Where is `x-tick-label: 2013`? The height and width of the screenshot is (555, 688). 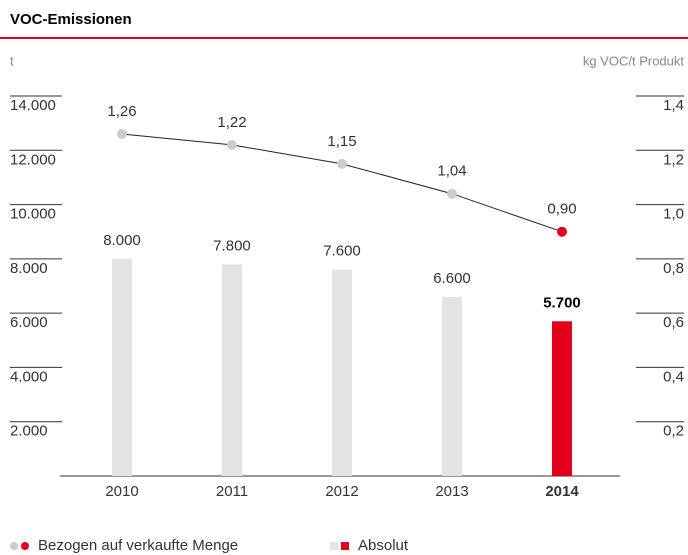
x-tick-label: 2013 is located at coordinates (451, 491).